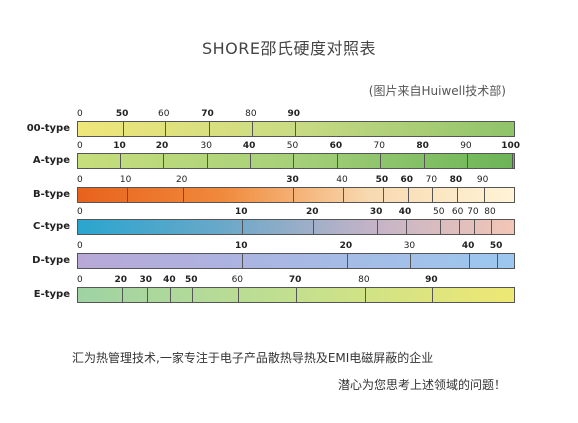 The height and width of the screenshot is (423, 578). I want to click on image-source-note: (图片来自Huiwell技术部), so click(437, 91).